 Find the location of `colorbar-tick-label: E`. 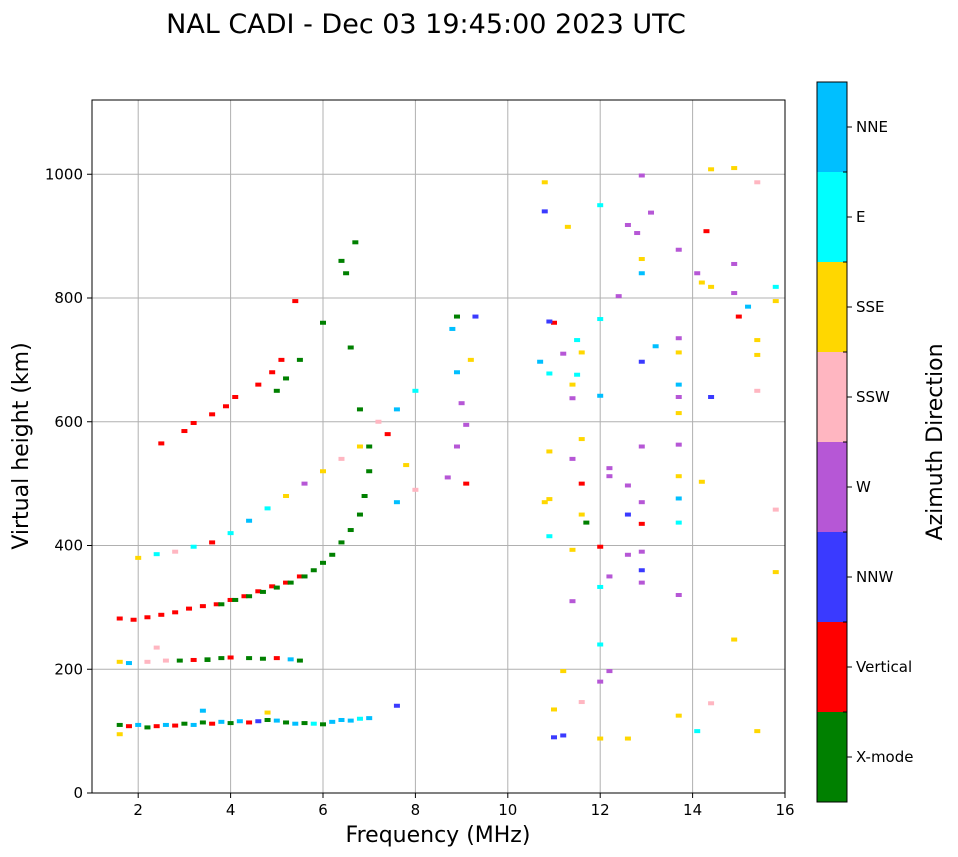

colorbar-tick-label: E is located at coordinates (860, 217).